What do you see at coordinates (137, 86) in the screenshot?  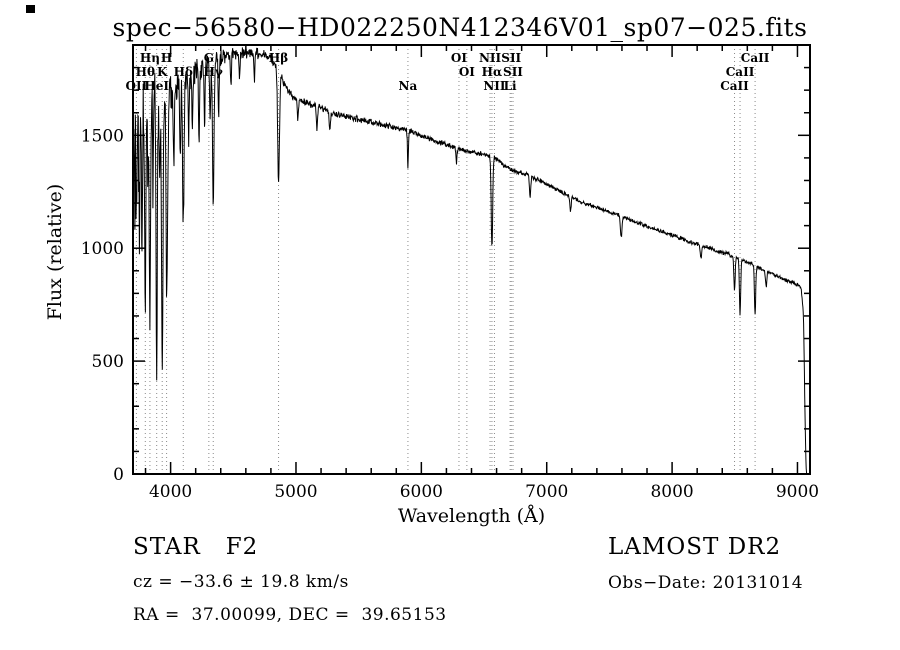 I see `marker-label: OII` at bounding box center [137, 86].